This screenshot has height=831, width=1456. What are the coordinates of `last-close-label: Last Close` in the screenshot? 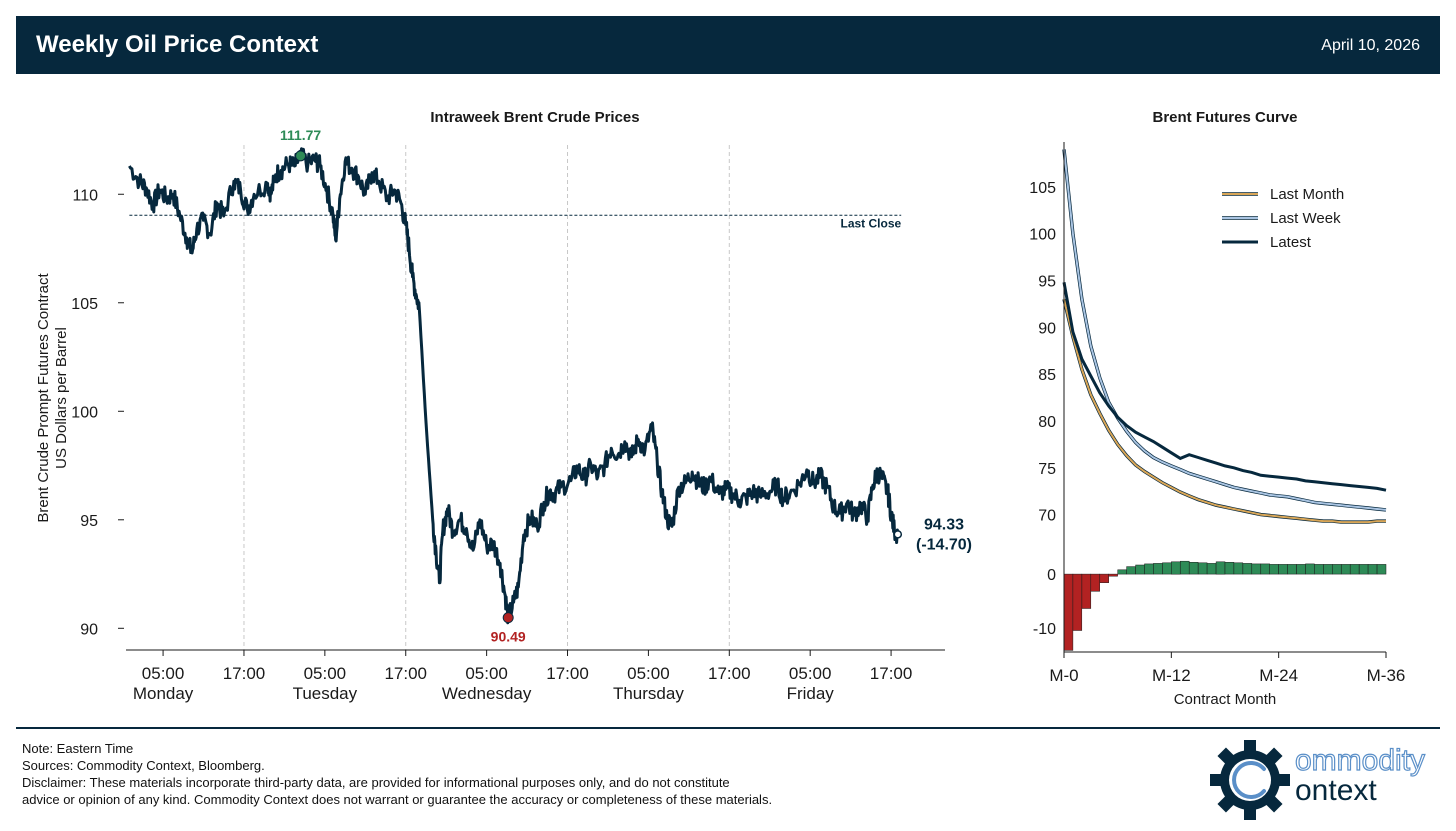 It's located at (870, 223).